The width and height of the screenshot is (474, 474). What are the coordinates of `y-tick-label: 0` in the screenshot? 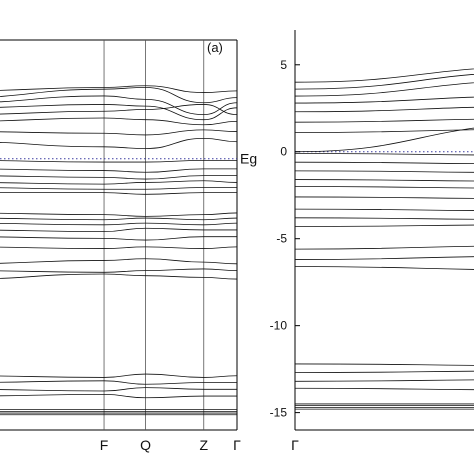 It's located at (283, 152).